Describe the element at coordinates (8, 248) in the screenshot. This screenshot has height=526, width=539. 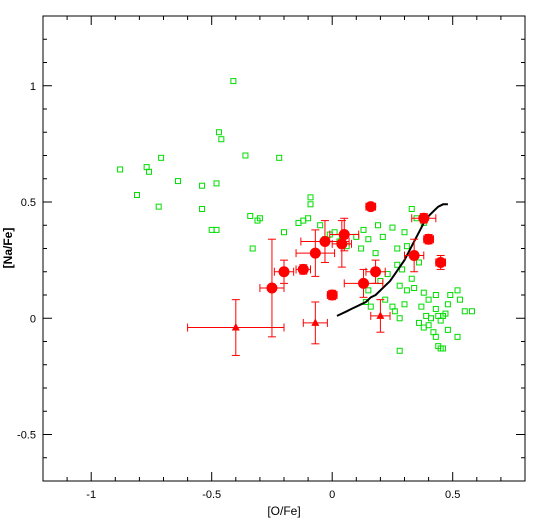
I see `y-axis-title: [Na/Fe]` at that location.